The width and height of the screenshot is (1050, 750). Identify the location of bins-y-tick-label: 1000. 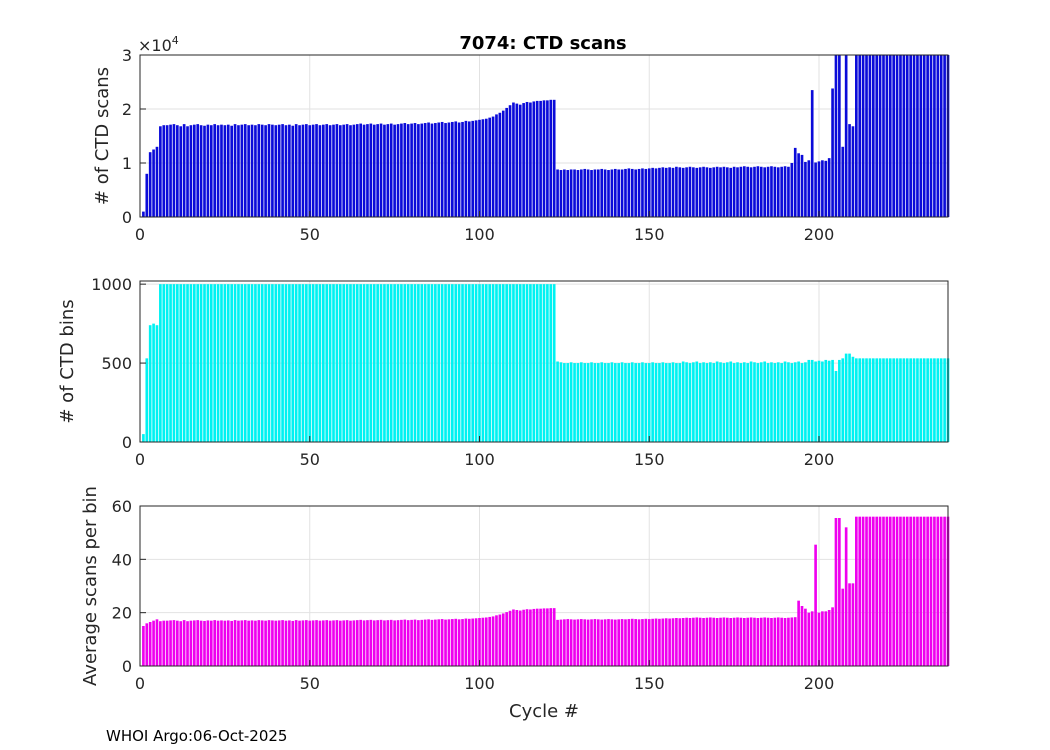
(111, 284).